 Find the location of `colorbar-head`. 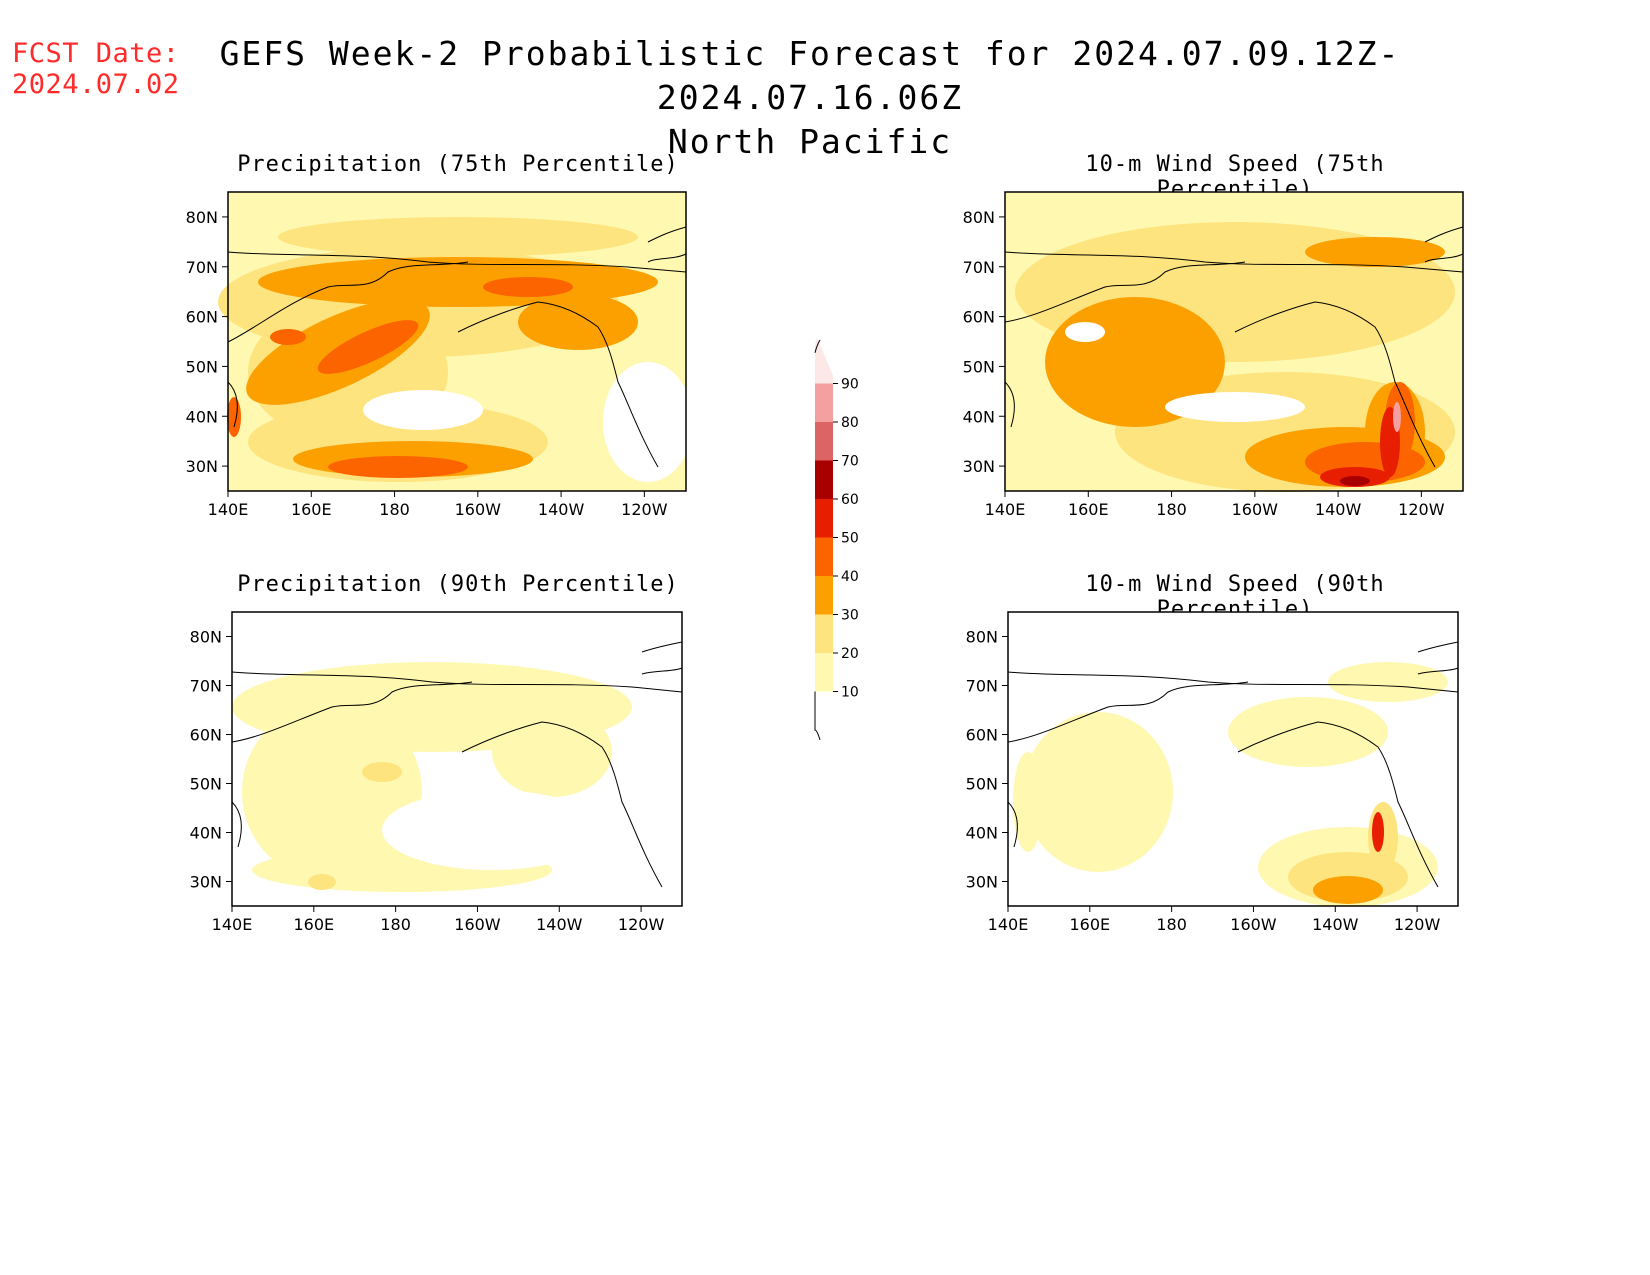

colorbar-head is located at coordinates (817, 346).